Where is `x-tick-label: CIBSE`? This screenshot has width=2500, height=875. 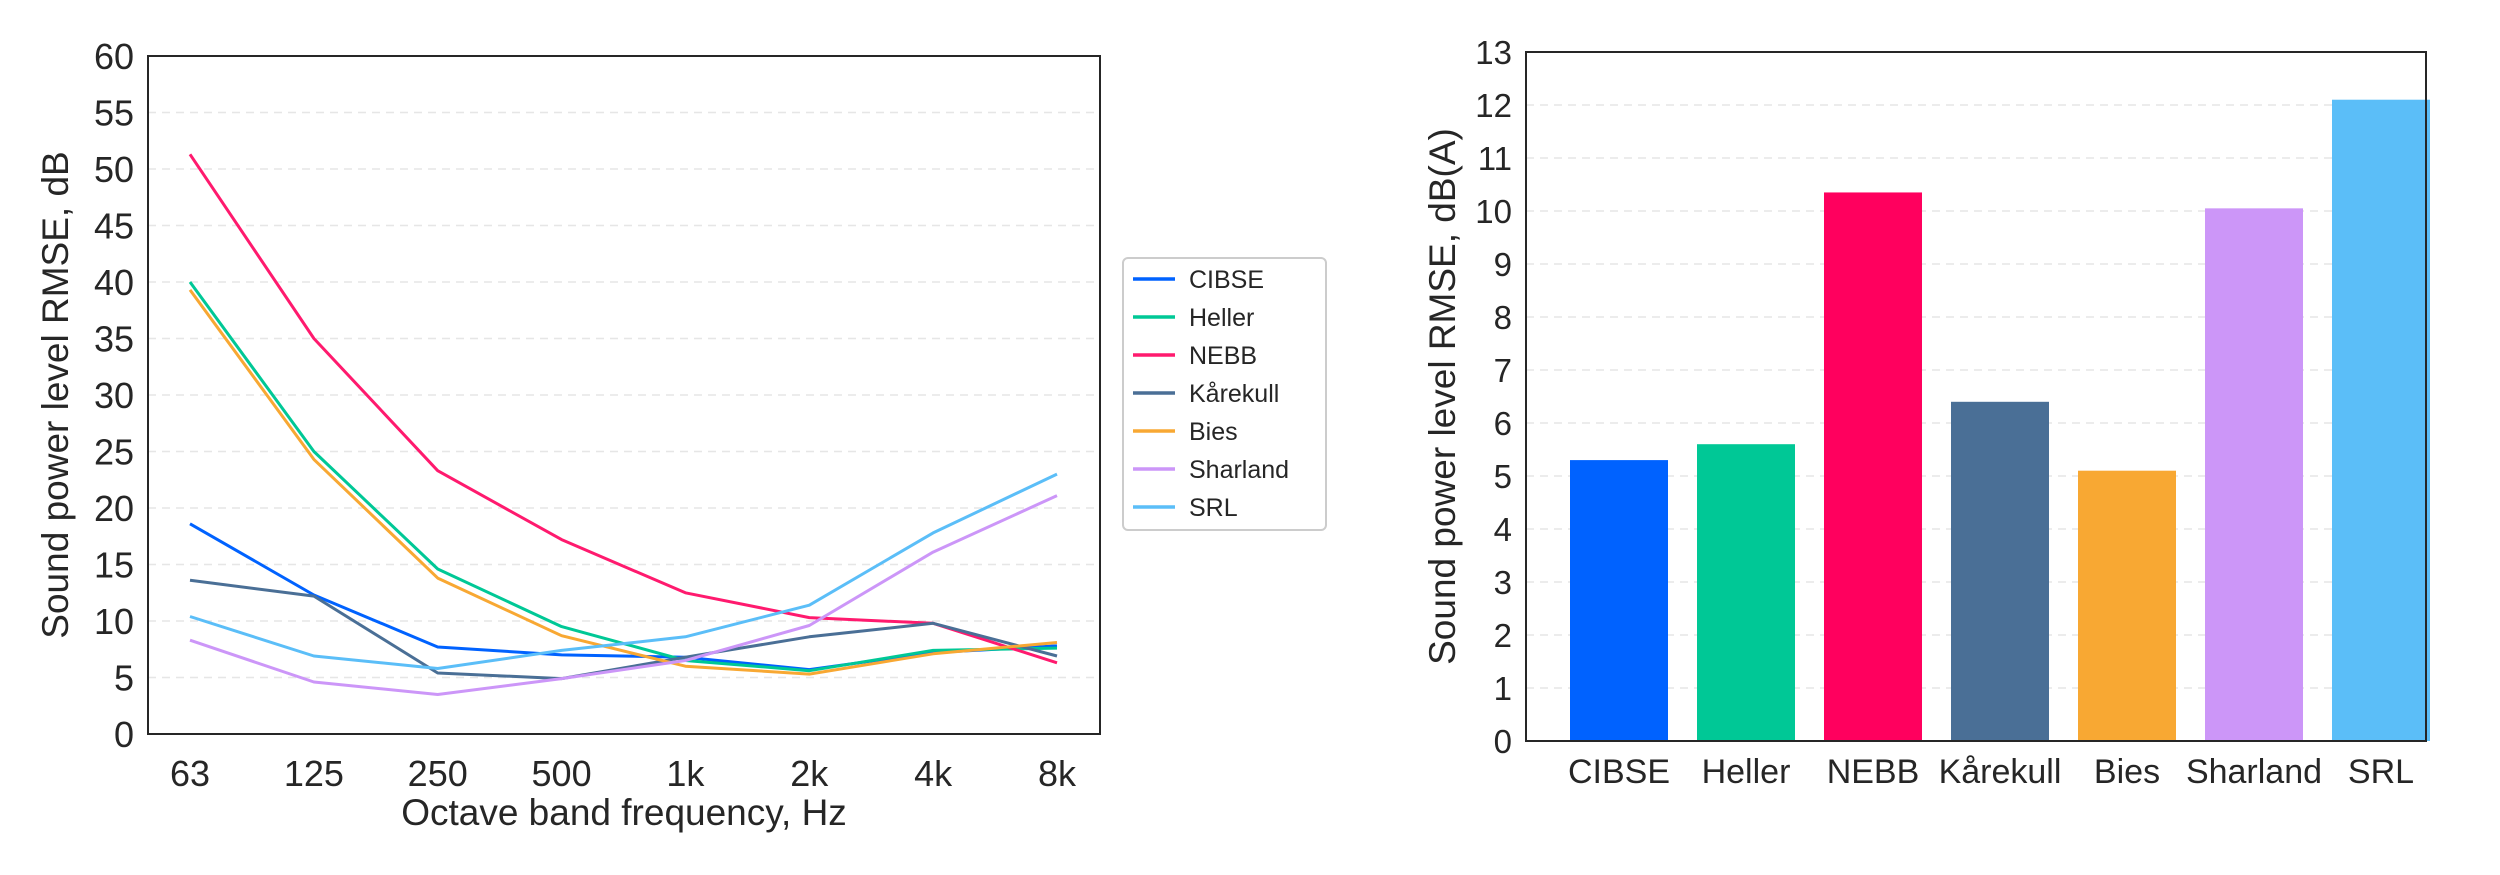
x-tick-label: CIBSE is located at coordinates (1619, 772).